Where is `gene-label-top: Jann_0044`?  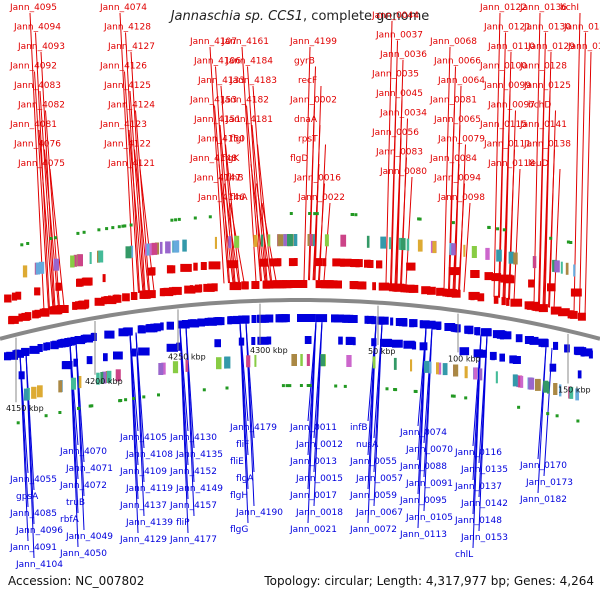 gene-label-top: Jann_0044 is located at coordinates (395, 16).